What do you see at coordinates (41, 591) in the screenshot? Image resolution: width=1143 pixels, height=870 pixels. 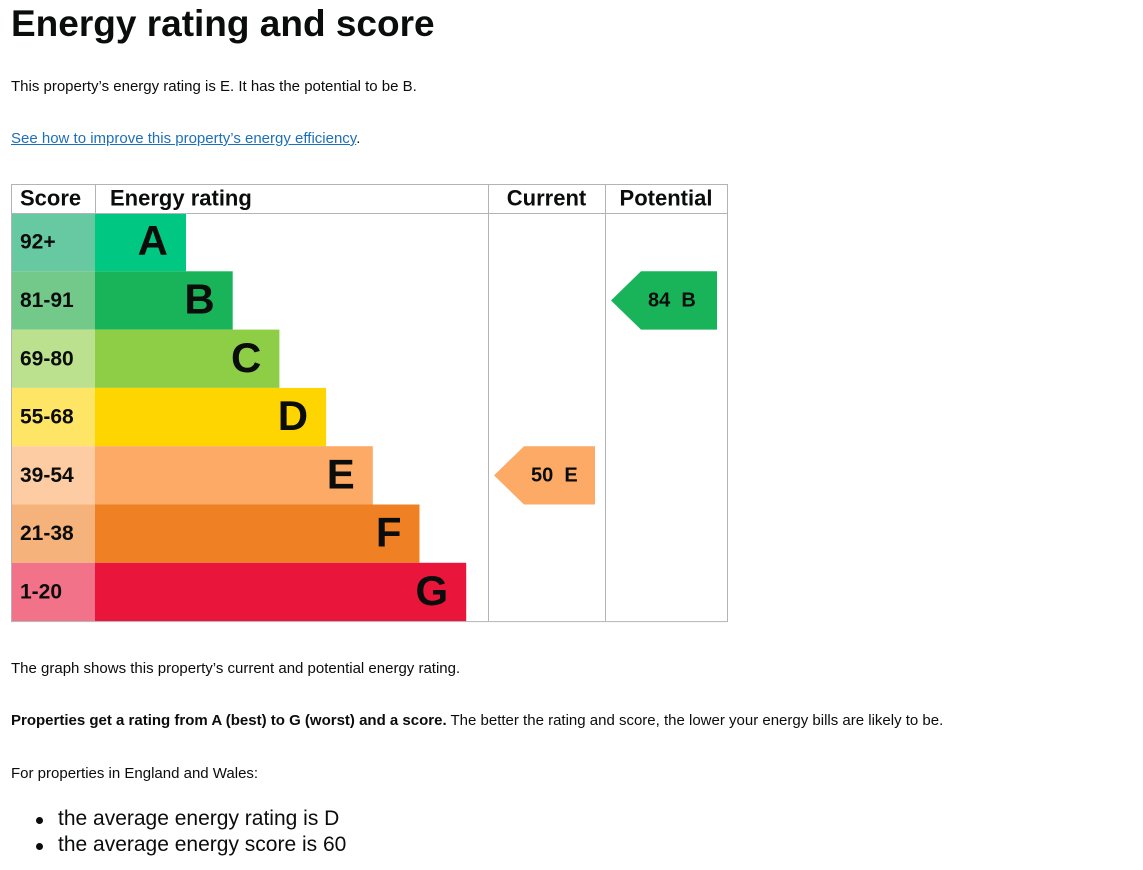 I see `score-label-g: 1-20` at bounding box center [41, 591].